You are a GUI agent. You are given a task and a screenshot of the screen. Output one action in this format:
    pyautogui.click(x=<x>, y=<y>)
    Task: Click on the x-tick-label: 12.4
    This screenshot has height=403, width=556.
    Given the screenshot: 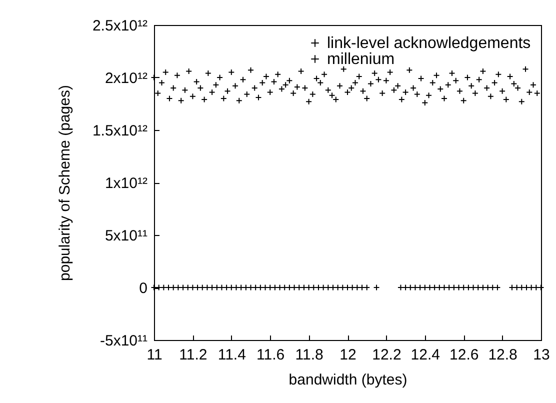 What is the action you would take?
    pyautogui.click(x=425, y=355)
    